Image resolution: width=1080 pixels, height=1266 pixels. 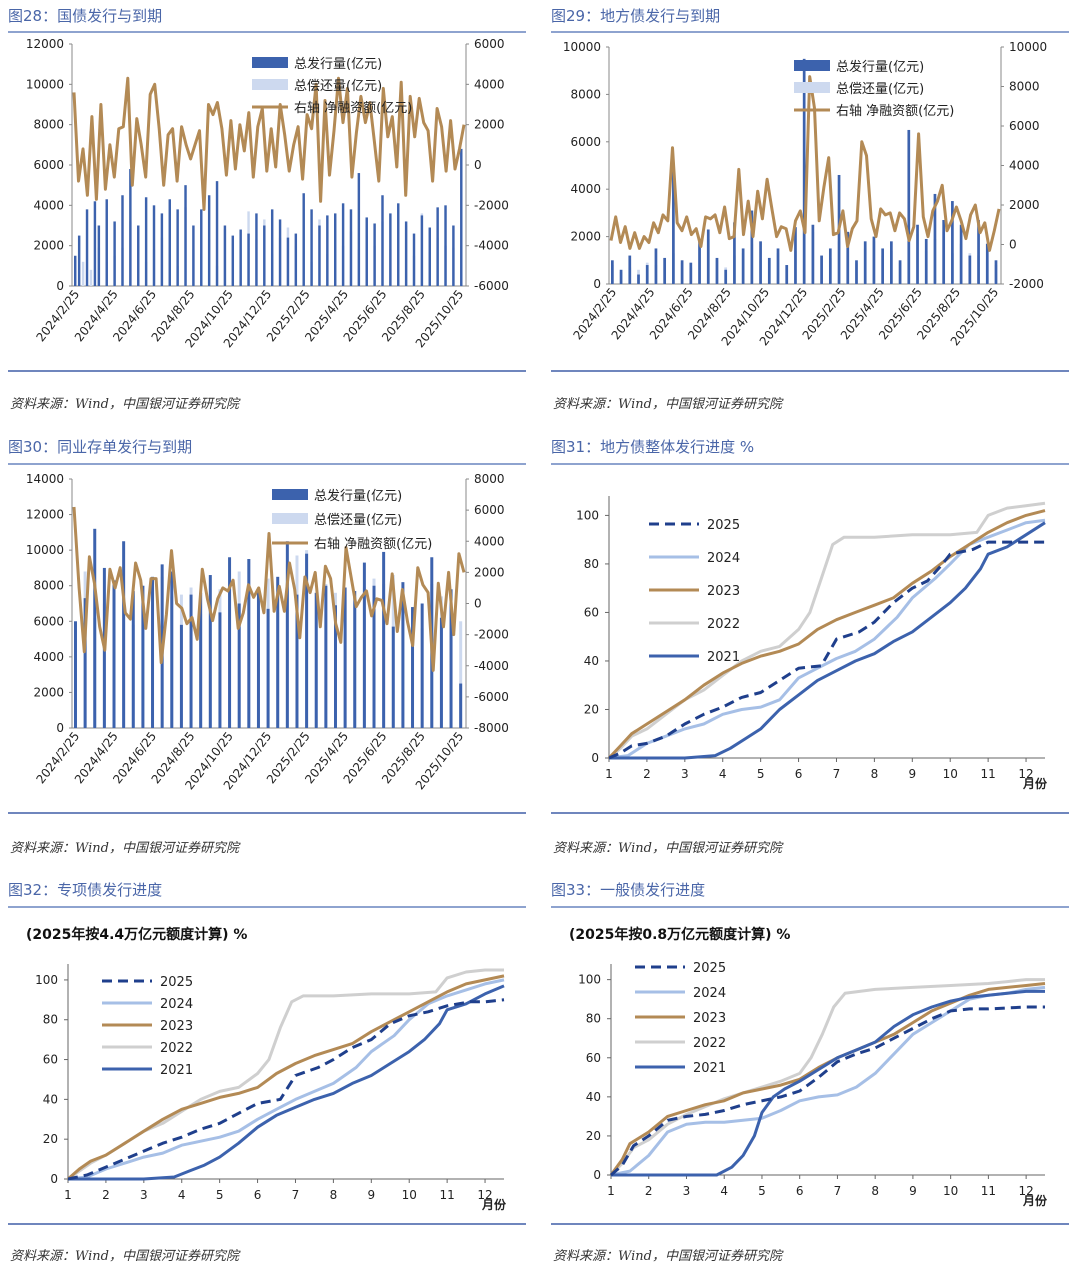 What do you see at coordinates (680, 935) in the screenshot?
I see `chart-subtitle: (2025年按0.8万亿元额度计算) %` at bounding box center [680, 935].